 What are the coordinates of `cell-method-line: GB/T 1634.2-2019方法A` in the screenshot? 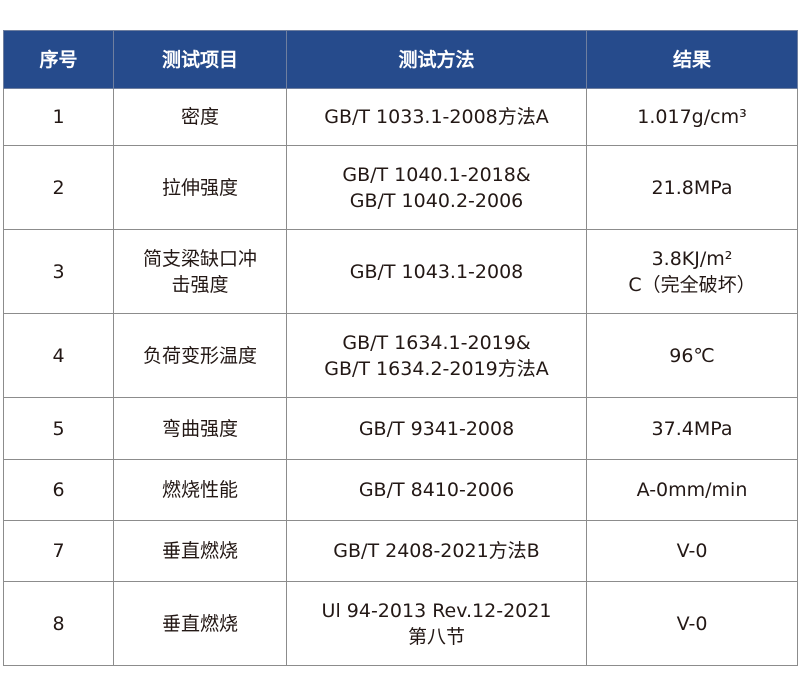 It's located at (436, 368).